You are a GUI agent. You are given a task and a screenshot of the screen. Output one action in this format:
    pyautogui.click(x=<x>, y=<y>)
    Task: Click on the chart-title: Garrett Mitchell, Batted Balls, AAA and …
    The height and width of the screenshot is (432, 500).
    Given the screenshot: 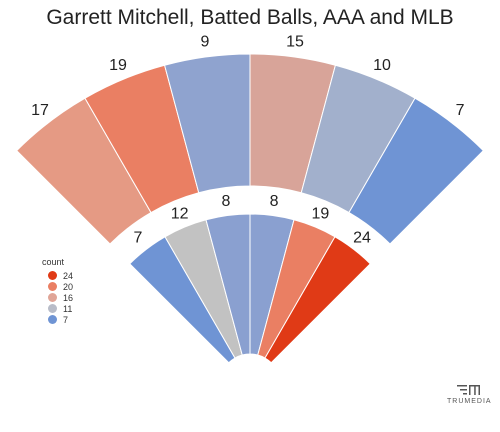 What is the action you would take?
    pyautogui.click(x=250, y=17)
    